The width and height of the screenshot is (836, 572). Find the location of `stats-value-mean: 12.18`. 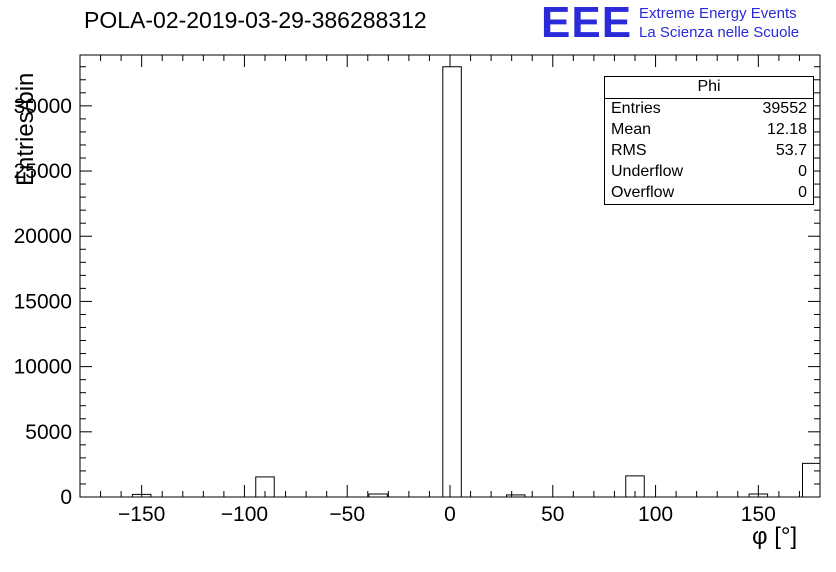

stats-value-mean: 12.18 is located at coordinates (786, 129).